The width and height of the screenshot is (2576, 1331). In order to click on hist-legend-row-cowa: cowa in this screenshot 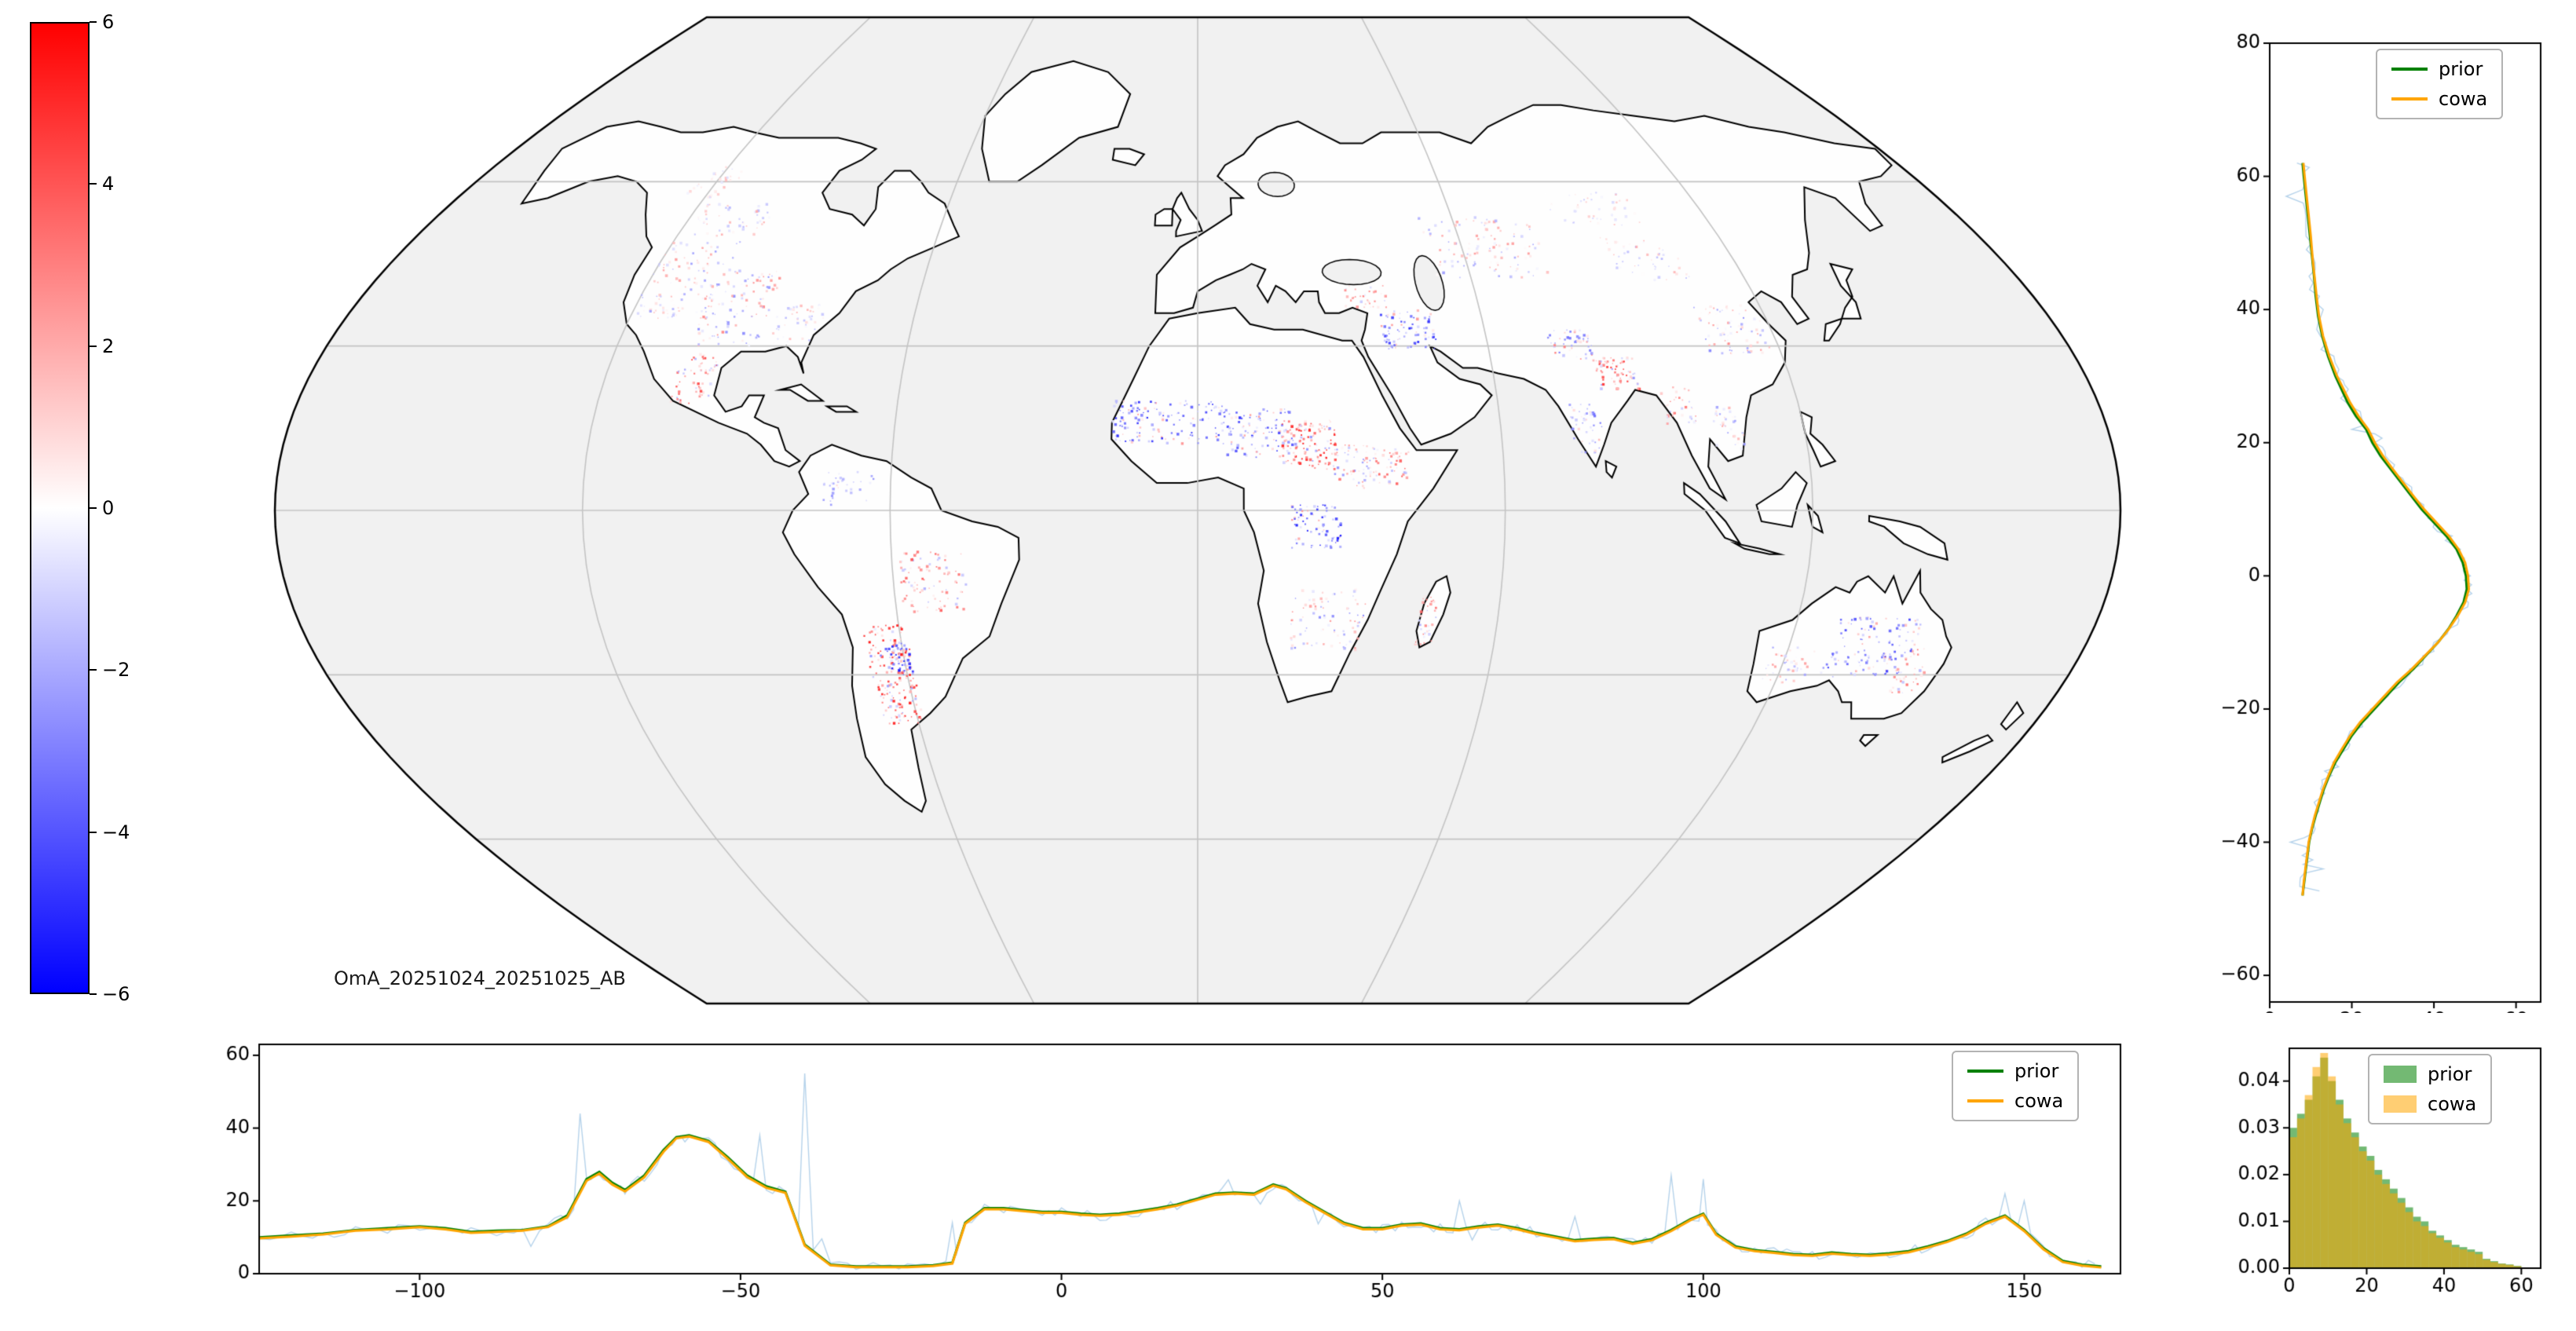, I will do `click(2430, 1104)`.